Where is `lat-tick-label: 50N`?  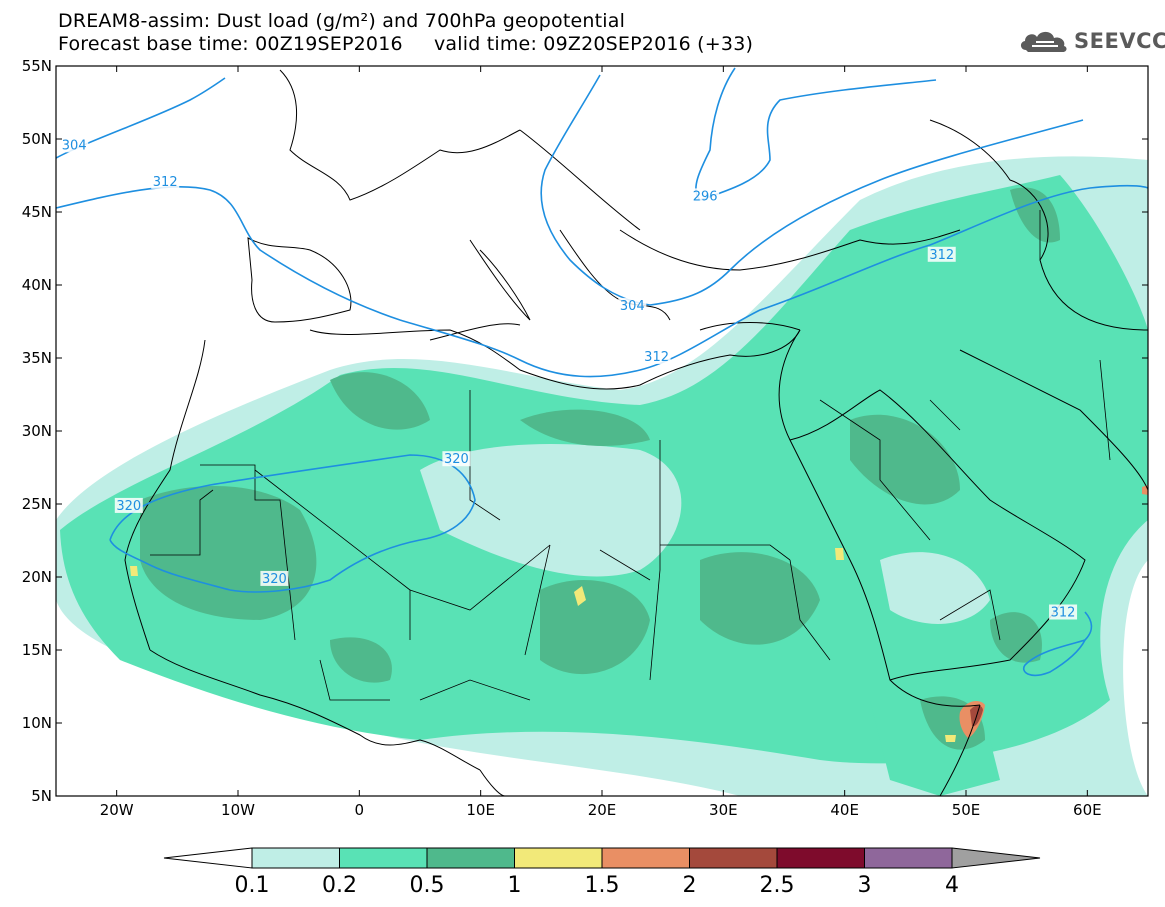
lat-tick-label: 50N is located at coordinates (37, 139).